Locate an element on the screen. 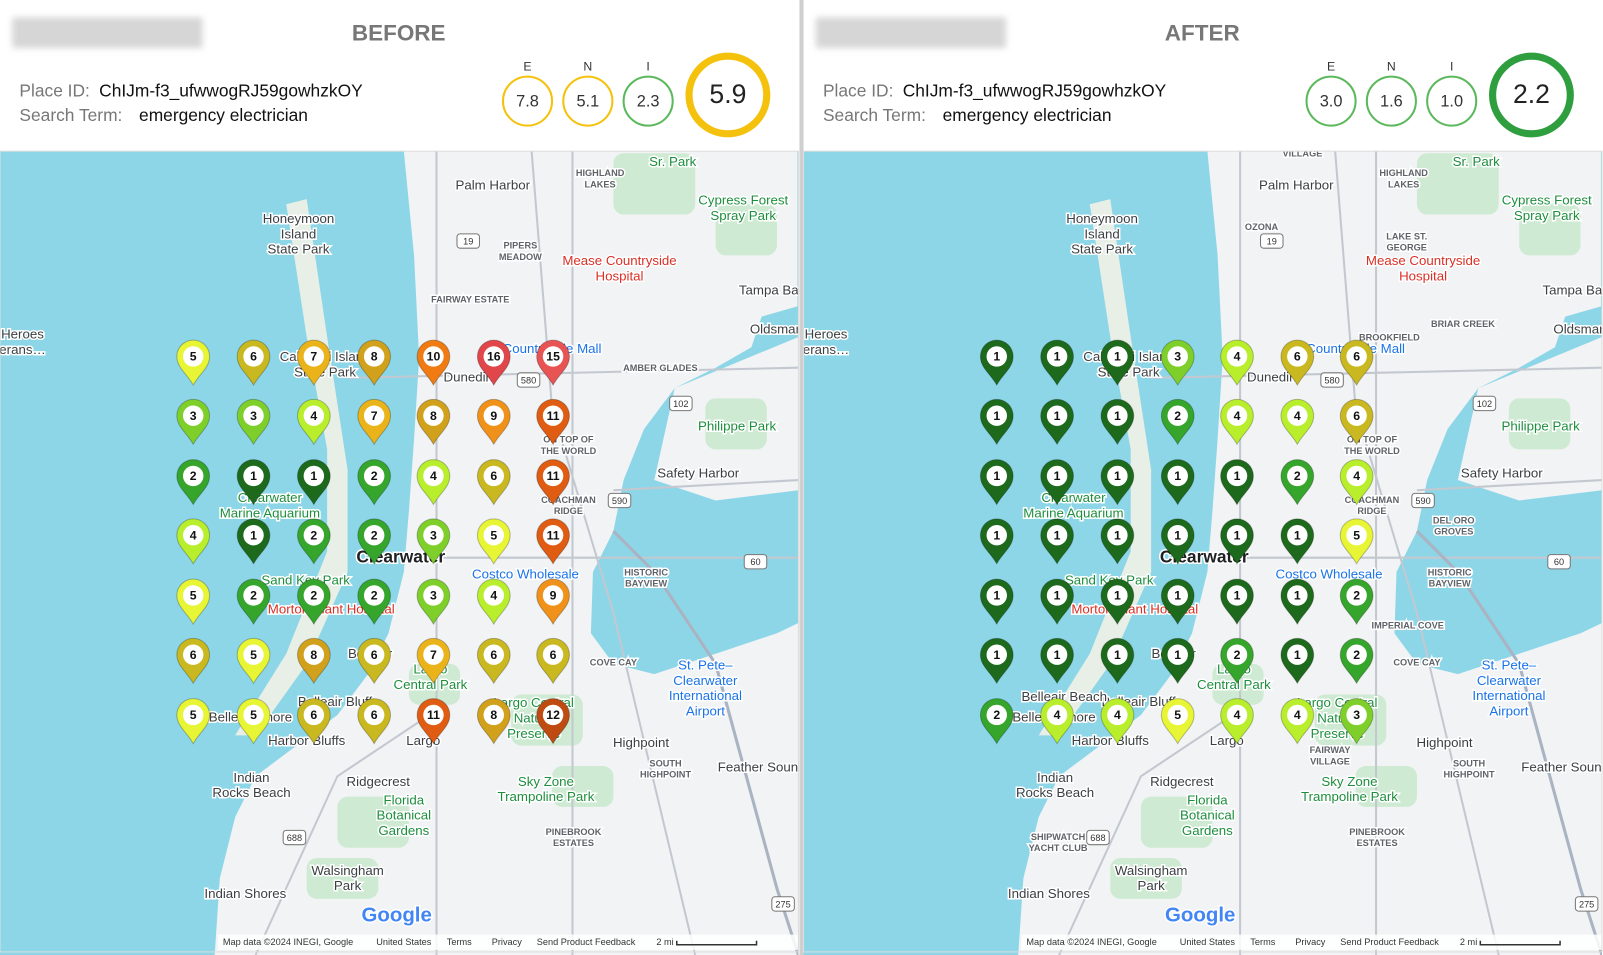  map-label: Rocks Beach is located at coordinates (1055, 792).